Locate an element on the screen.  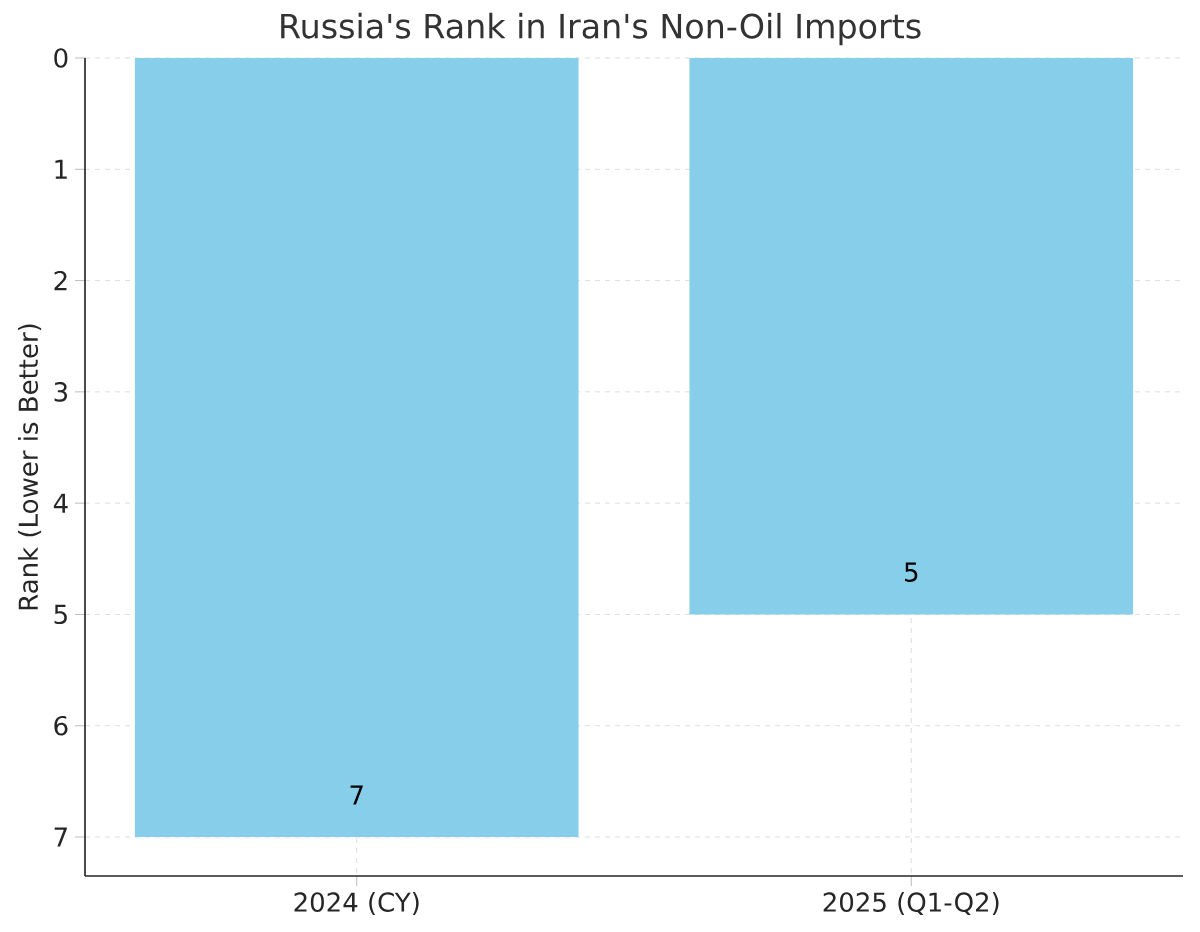
y-tick-label: 4 is located at coordinates (60, 503).